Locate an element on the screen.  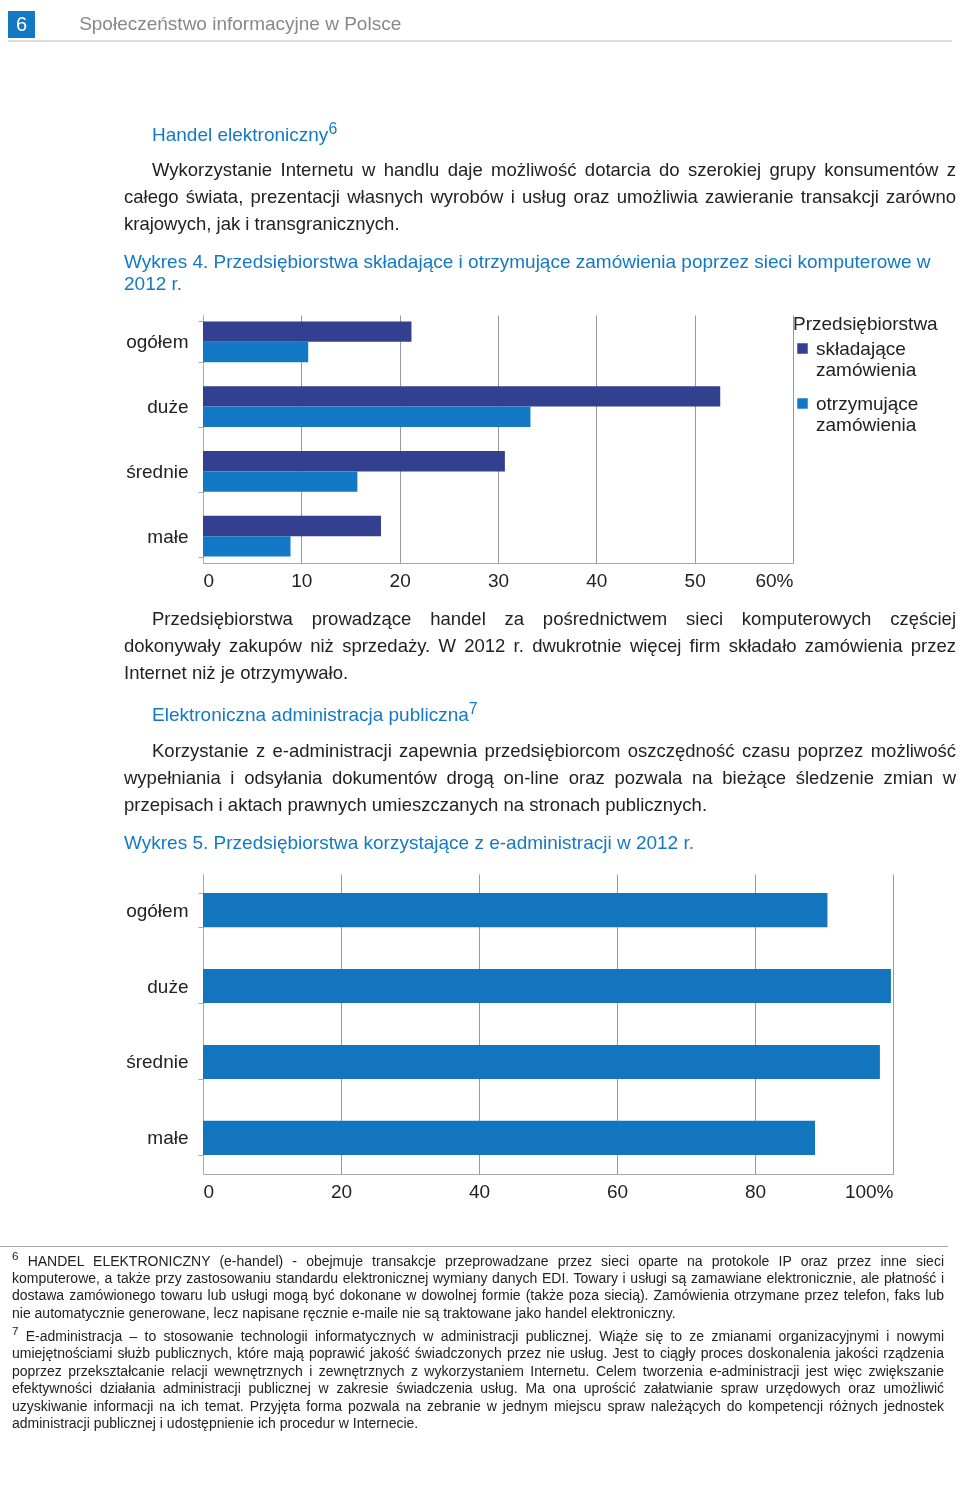
x-tick-label: 60% is located at coordinates (774, 580).